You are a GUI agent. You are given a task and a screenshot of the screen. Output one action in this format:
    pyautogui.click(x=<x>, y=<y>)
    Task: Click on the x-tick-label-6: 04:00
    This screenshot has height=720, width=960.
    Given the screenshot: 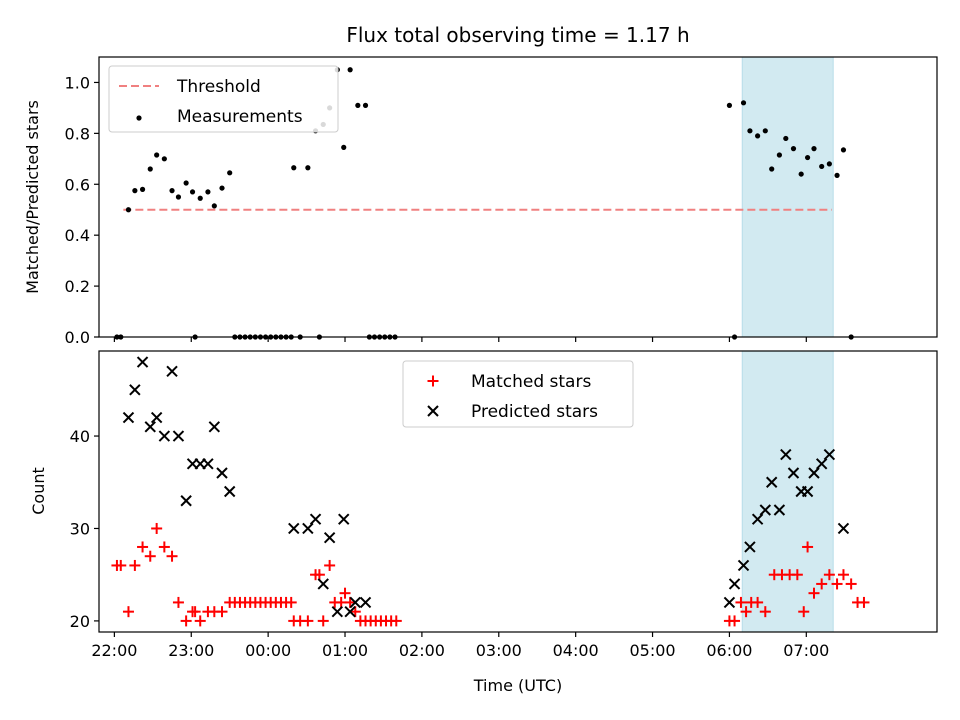 What is the action you would take?
    pyautogui.click(x=576, y=650)
    